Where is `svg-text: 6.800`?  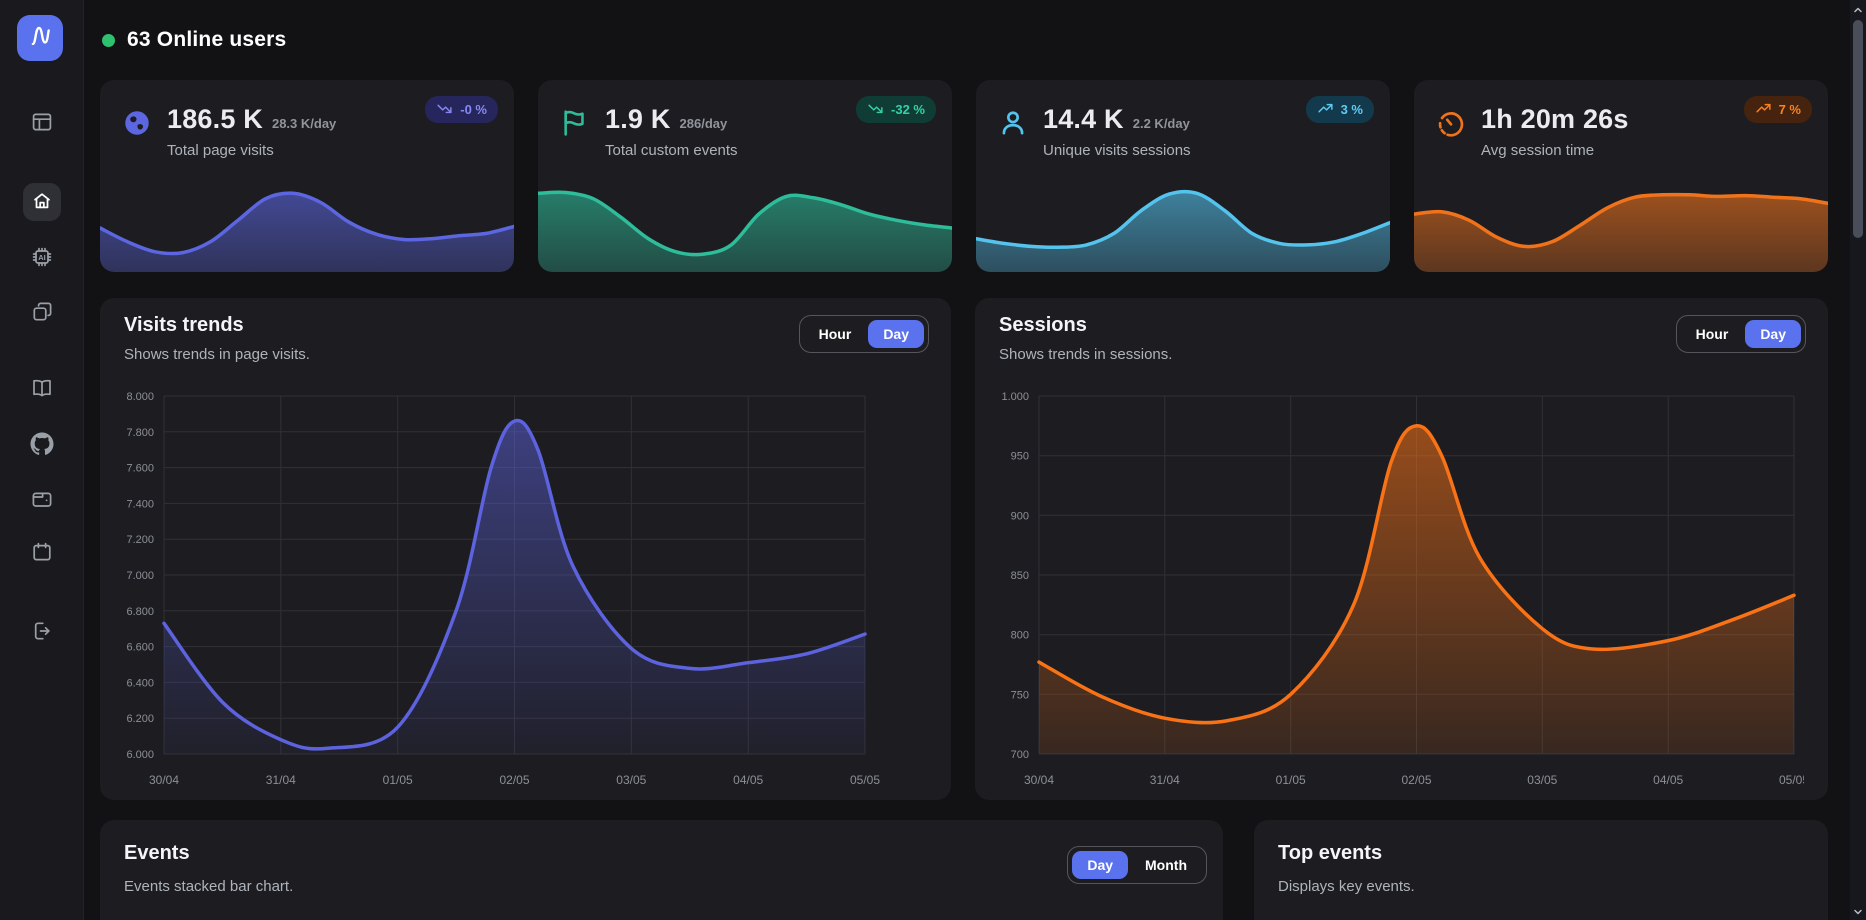
svg-text: 6.800 is located at coordinates (140, 612).